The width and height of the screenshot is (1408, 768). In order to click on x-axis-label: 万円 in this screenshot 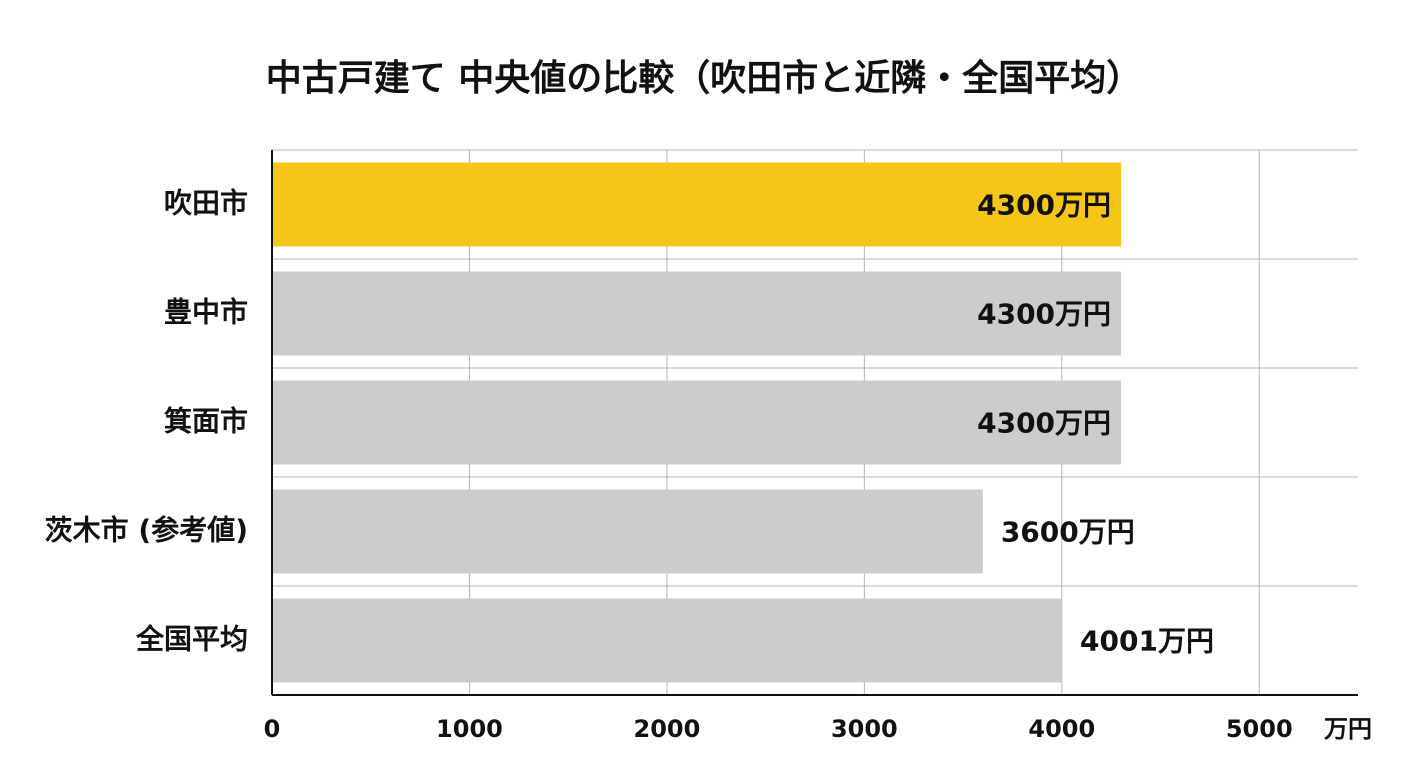, I will do `click(1348, 729)`.